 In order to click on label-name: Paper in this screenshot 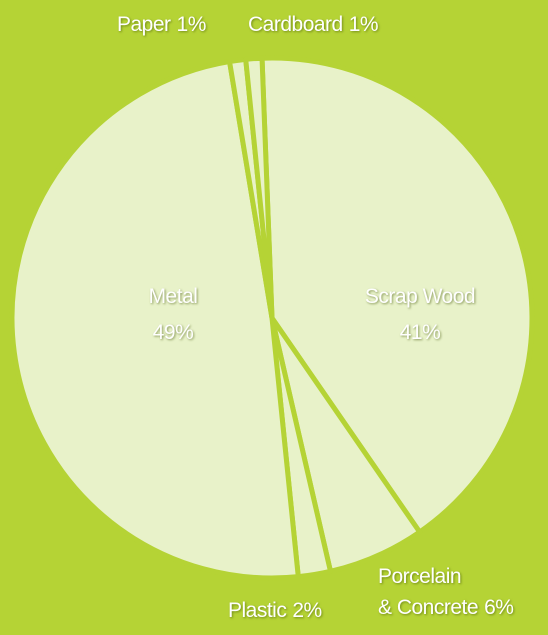, I will do `click(144, 24)`.